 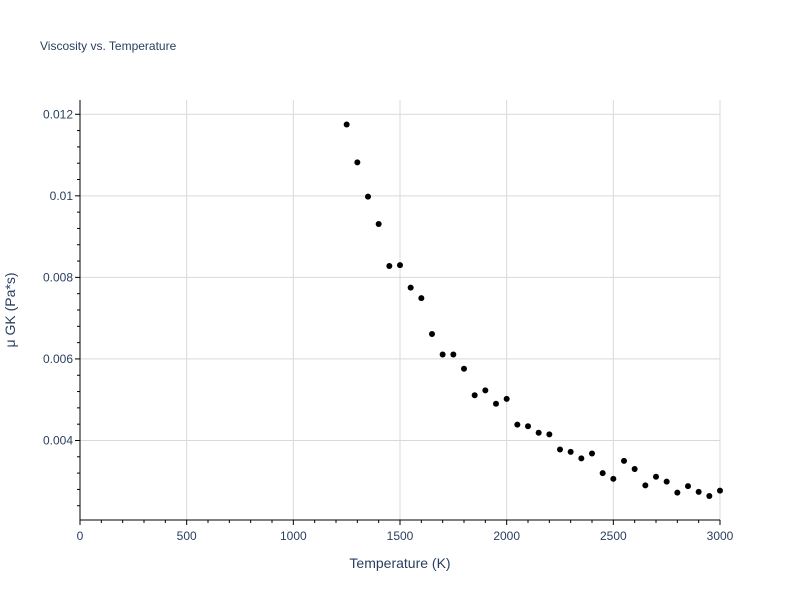 I want to click on y-tick-label: 0.004, so click(x=58, y=440).